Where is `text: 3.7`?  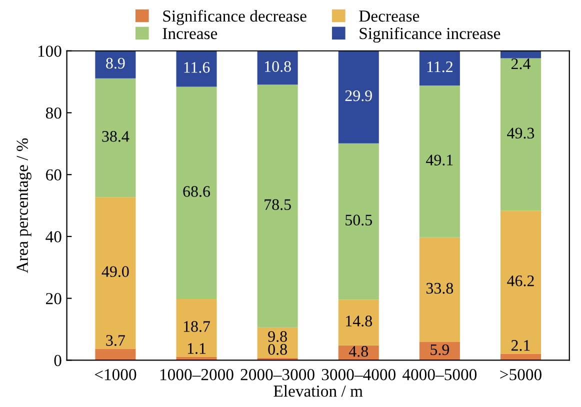
text: 3.7 is located at coordinates (115, 340).